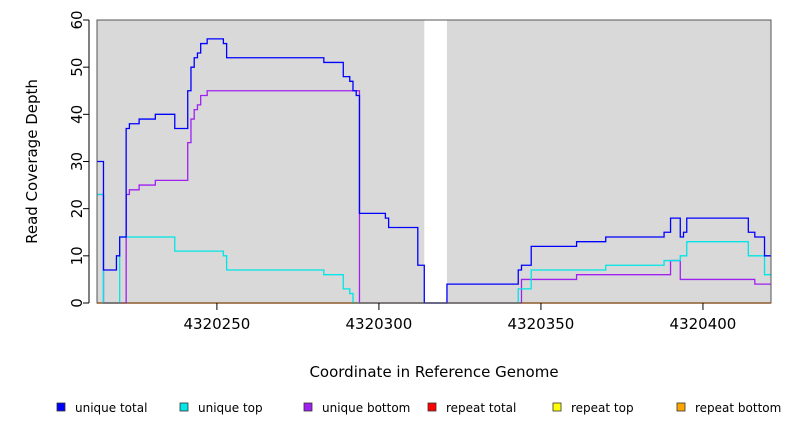 This screenshot has width=792, height=432. Describe the element at coordinates (432, 407) in the screenshot. I see `legend-swatch-repeat-total` at that location.